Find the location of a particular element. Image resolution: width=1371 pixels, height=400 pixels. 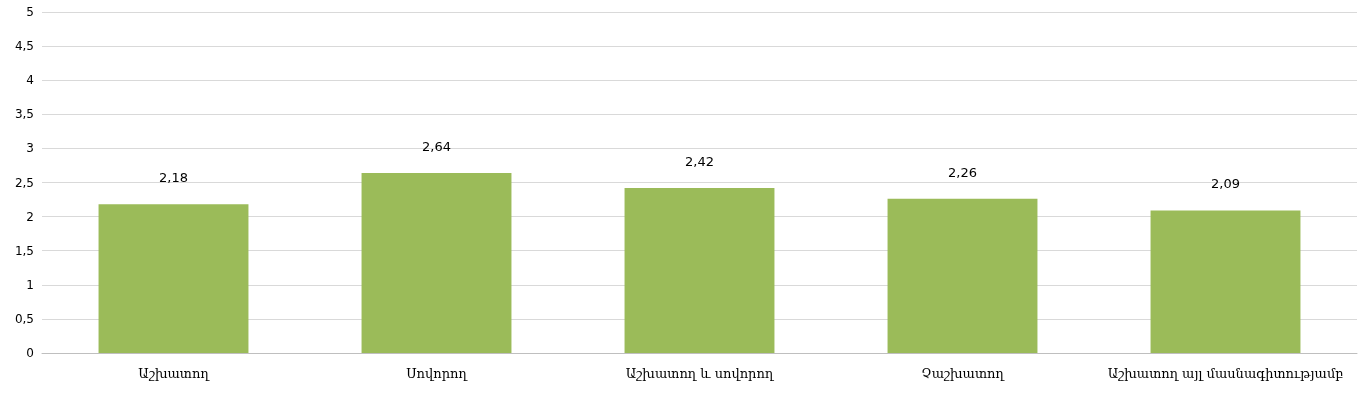

x-tick-label: Աշխատող is located at coordinates (174, 373).